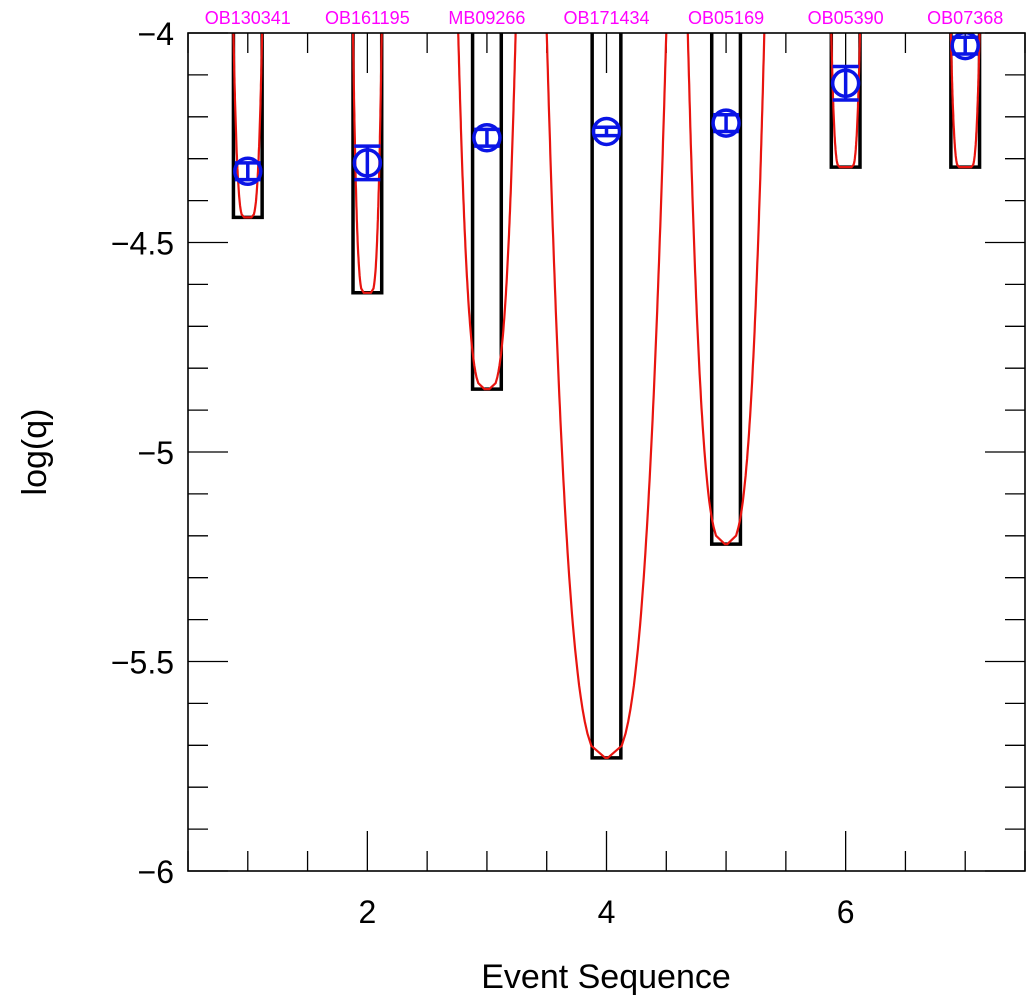  Describe the element at coordinates (846, 18) in the screenshot. I see `event-label: OB05390` at that location.